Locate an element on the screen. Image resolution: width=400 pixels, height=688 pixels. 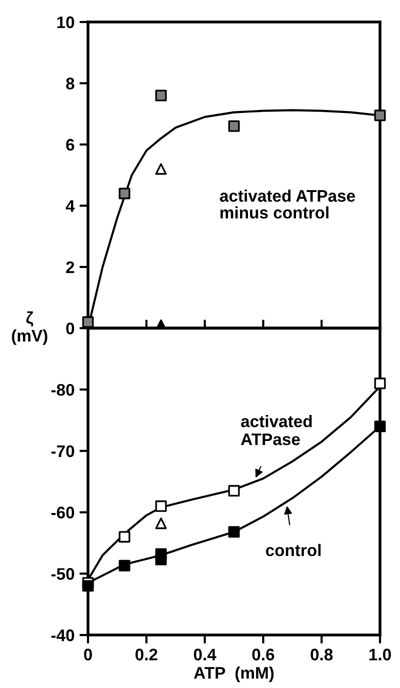
x-tick-label: 0 is located at coordinates (88, 654).